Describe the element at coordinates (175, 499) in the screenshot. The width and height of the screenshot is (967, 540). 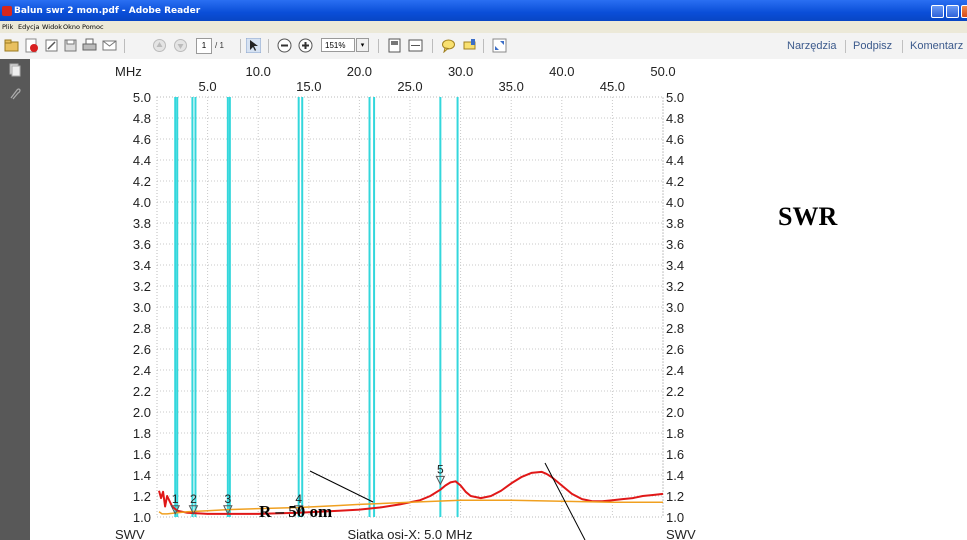
I see `marker-label: 1` at that location.